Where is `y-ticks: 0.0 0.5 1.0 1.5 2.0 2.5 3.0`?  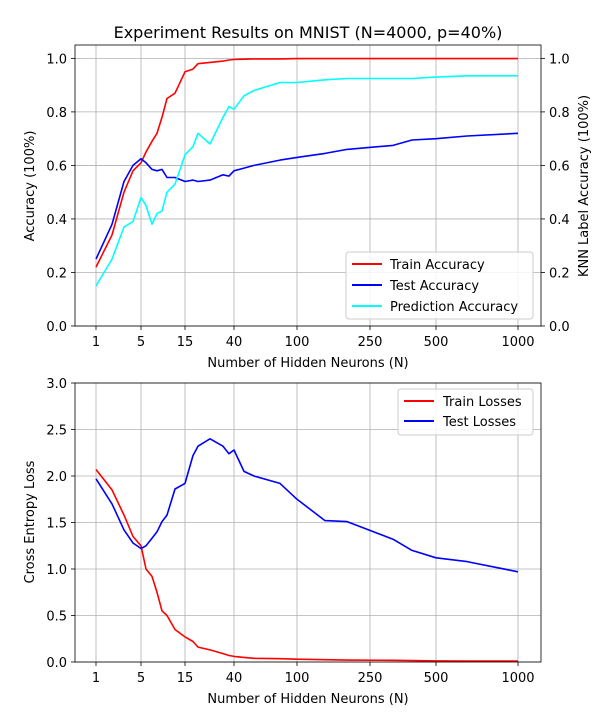
y-ticks: 0.0 0.5 1.0 1.5 2.0 2.5 3.0 is located at coordinates (60, 524).